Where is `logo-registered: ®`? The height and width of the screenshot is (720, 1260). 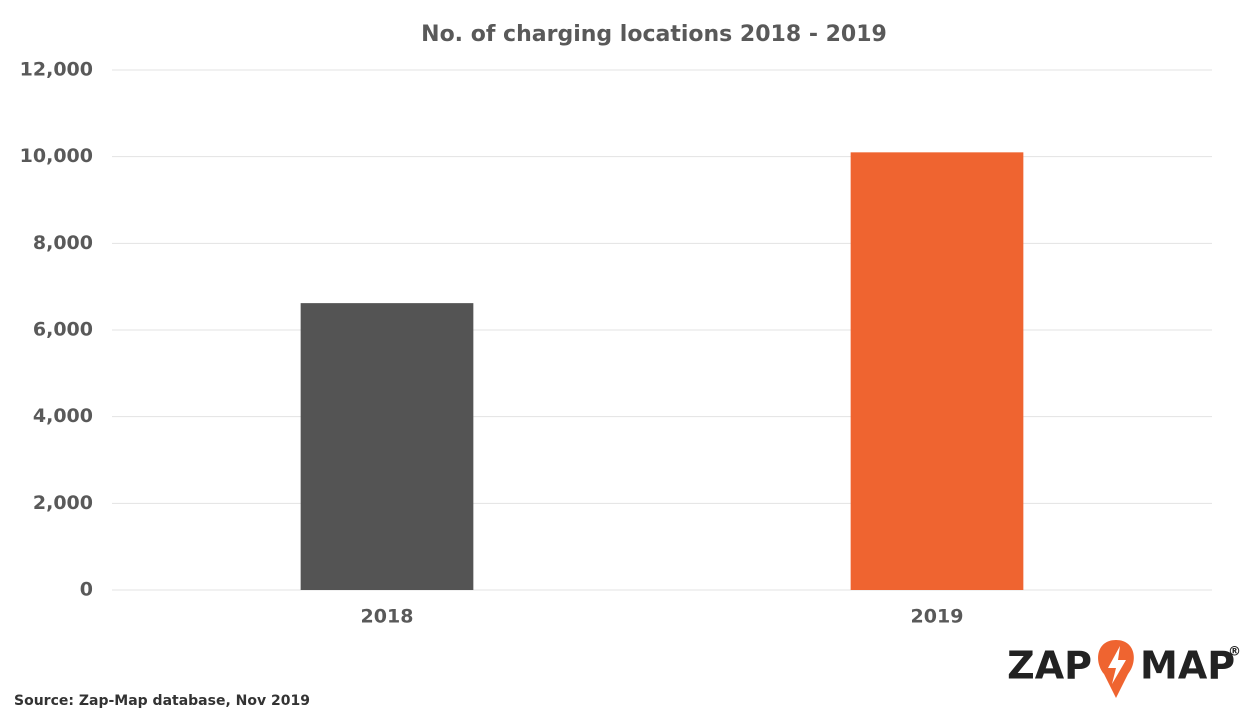
logo-registered: ® is located at coordinates (1234, 652).